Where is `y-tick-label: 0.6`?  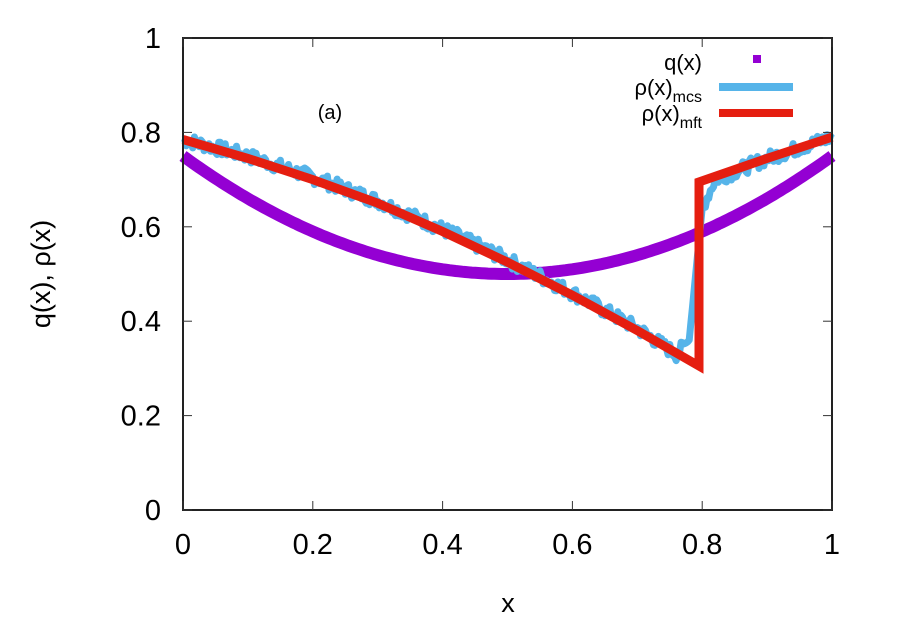 y-tick-label: 0.6 is located at coordinates (141, 228).